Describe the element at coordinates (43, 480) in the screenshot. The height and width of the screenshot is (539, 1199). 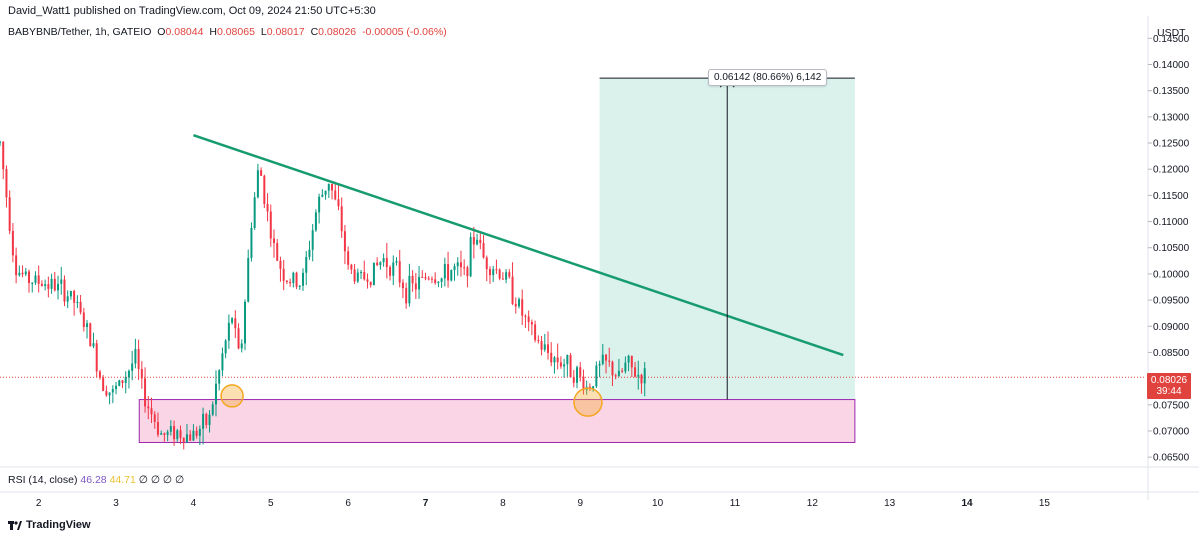
I see `rsi-label: RSI (14, close)` at that location.